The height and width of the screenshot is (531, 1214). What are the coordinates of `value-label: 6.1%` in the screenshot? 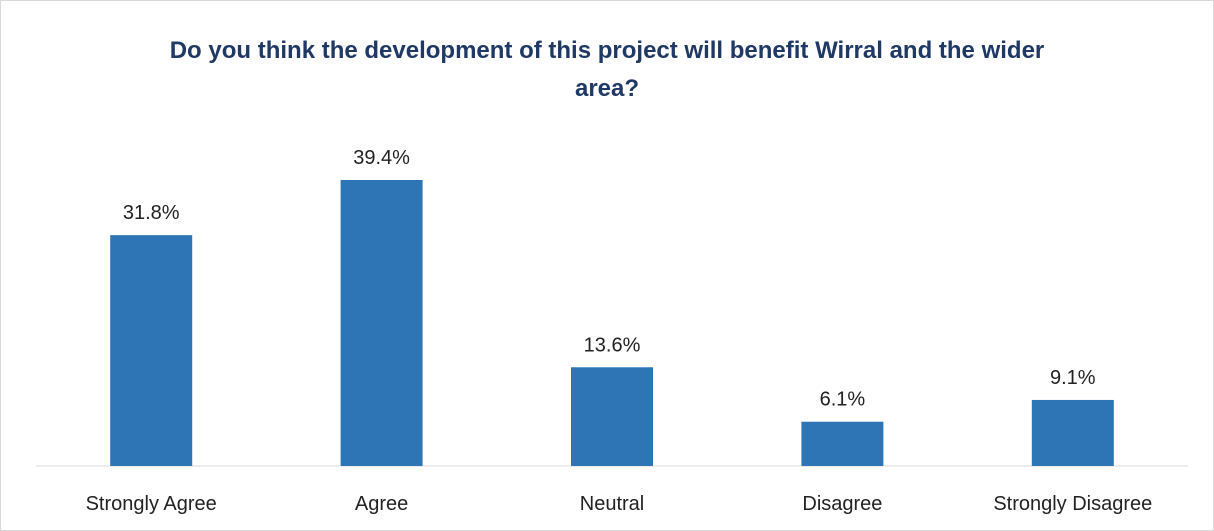 It's located at (843, 400).